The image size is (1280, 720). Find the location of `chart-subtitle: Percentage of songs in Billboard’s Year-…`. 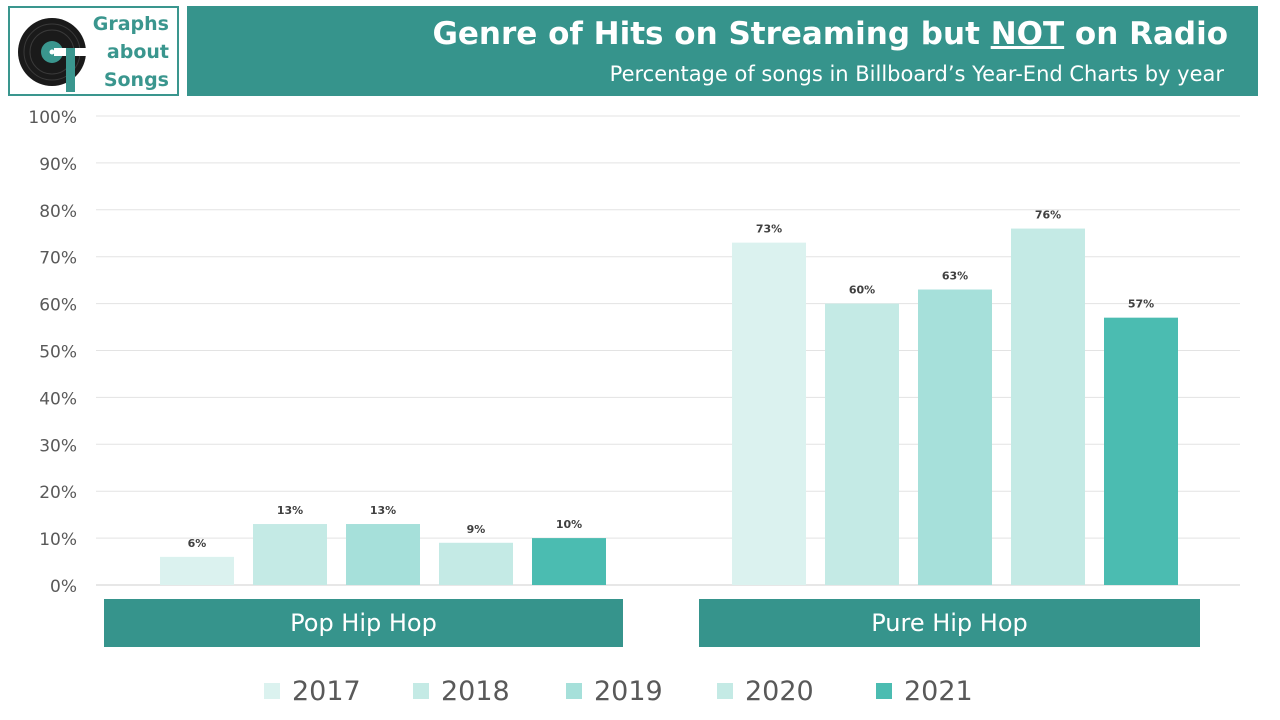

chart-subtitle: Percentage of songs in Billboard’s Year-… is located at coordinates (916, 74).